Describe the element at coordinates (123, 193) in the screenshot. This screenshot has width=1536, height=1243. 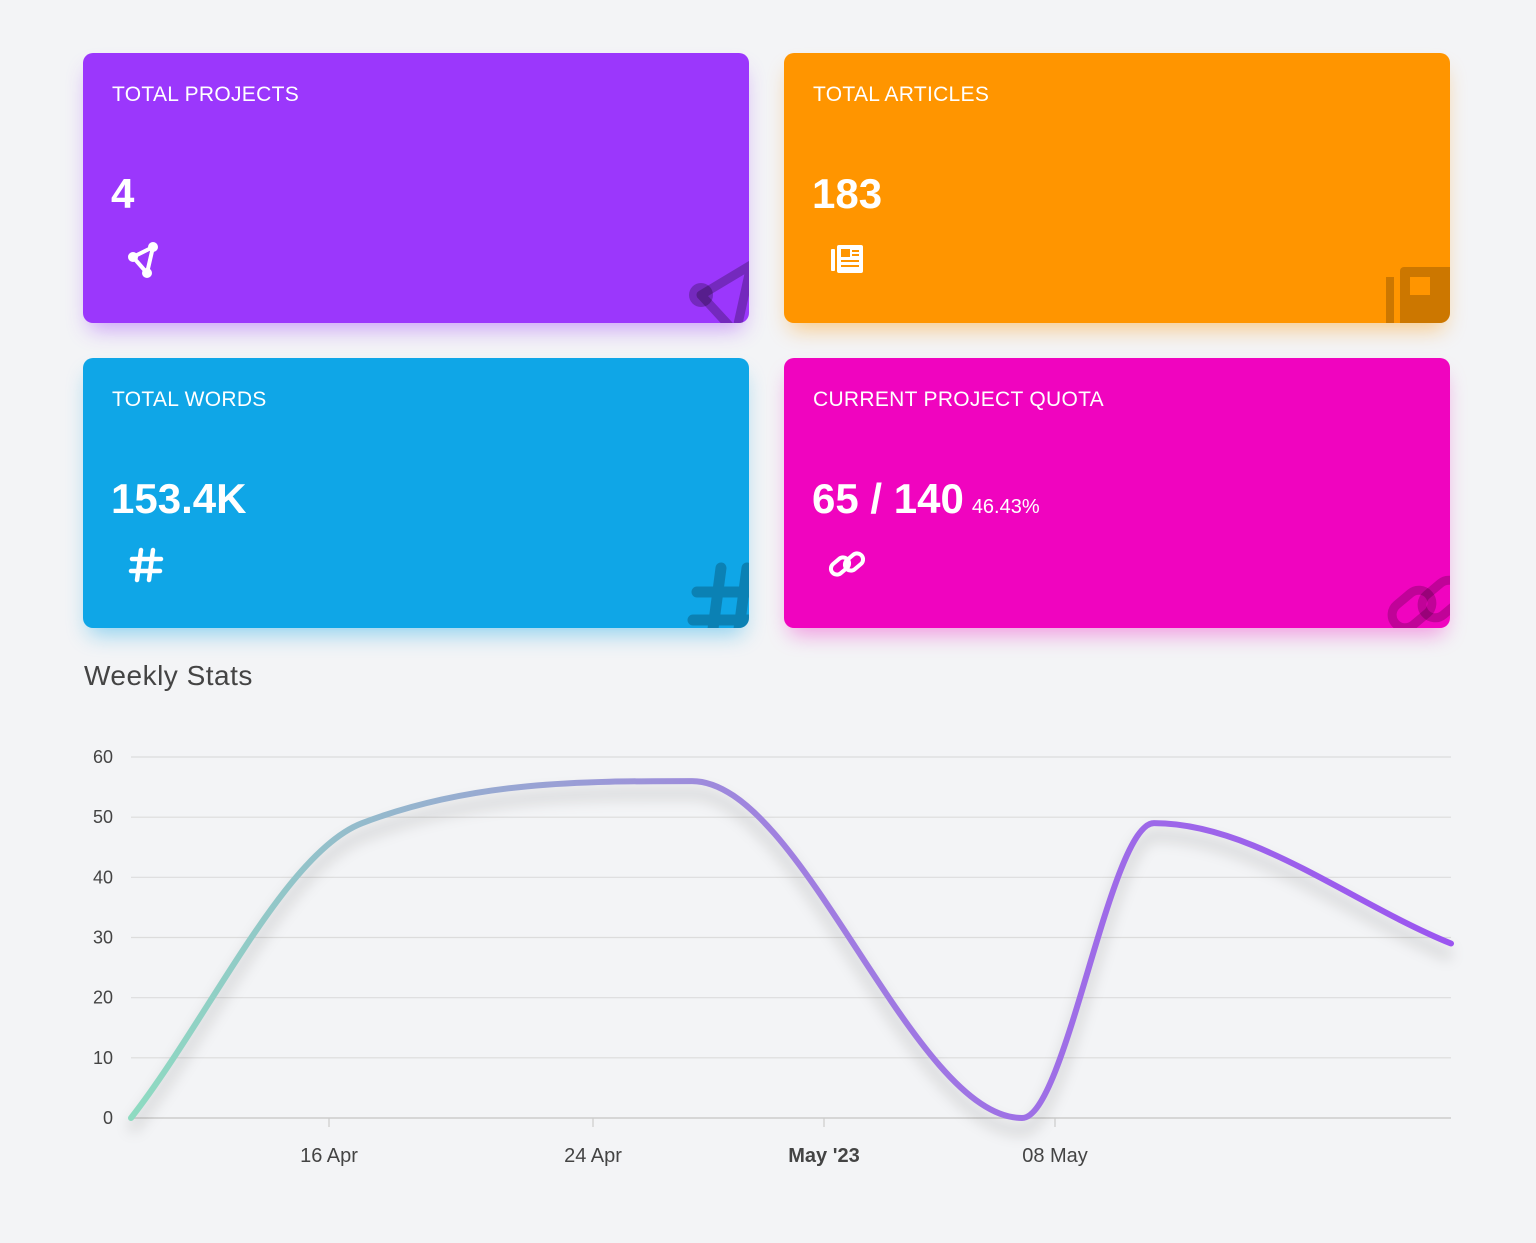
I see `card-value: 4` at that location.